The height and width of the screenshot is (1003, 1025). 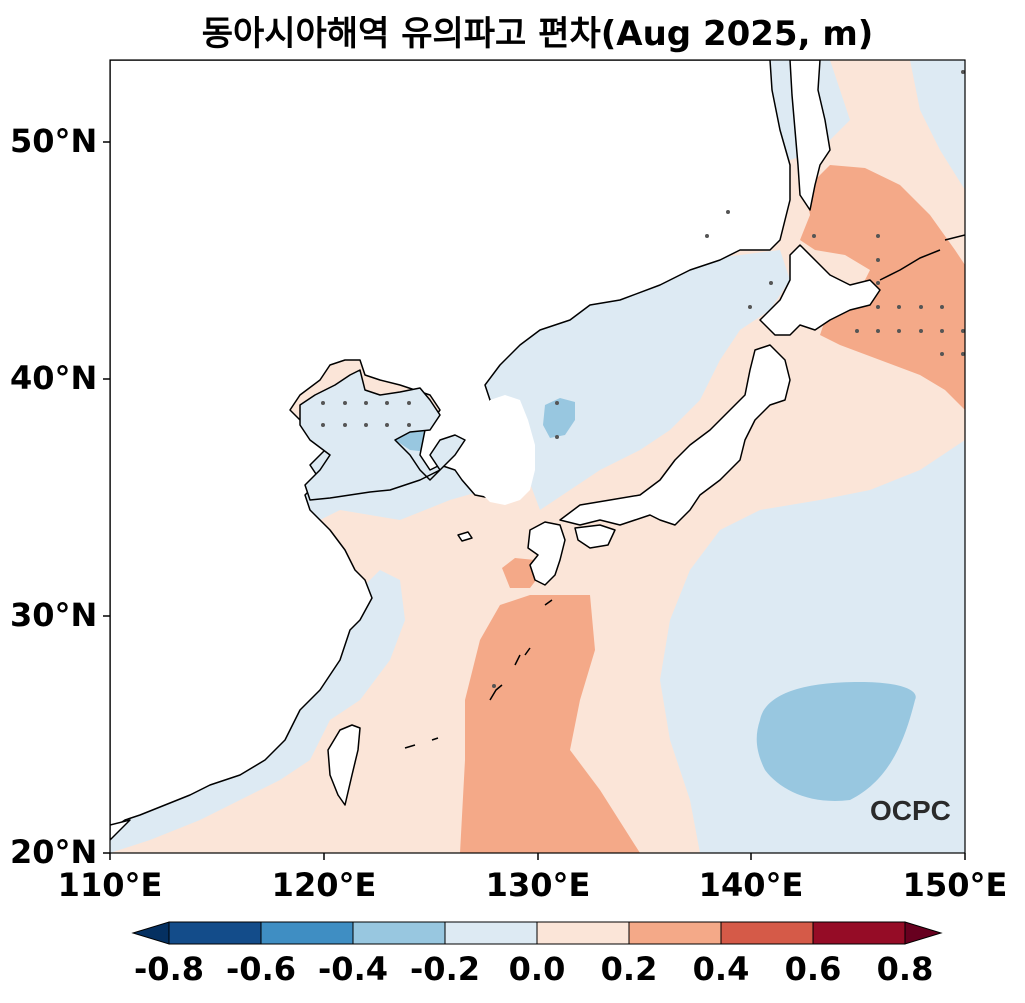 What do you see at coordinates (54, 141) in the screenshot?
I see `lat-label-50n: 50°N` at bounding box center [54, 141].